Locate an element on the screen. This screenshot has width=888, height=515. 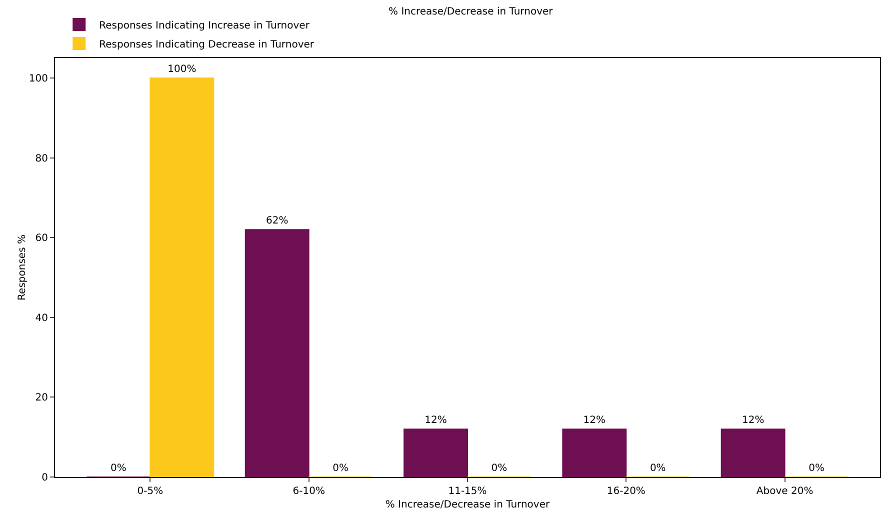
x-tick-label: 6-10% is located at coordinates (308, 491).